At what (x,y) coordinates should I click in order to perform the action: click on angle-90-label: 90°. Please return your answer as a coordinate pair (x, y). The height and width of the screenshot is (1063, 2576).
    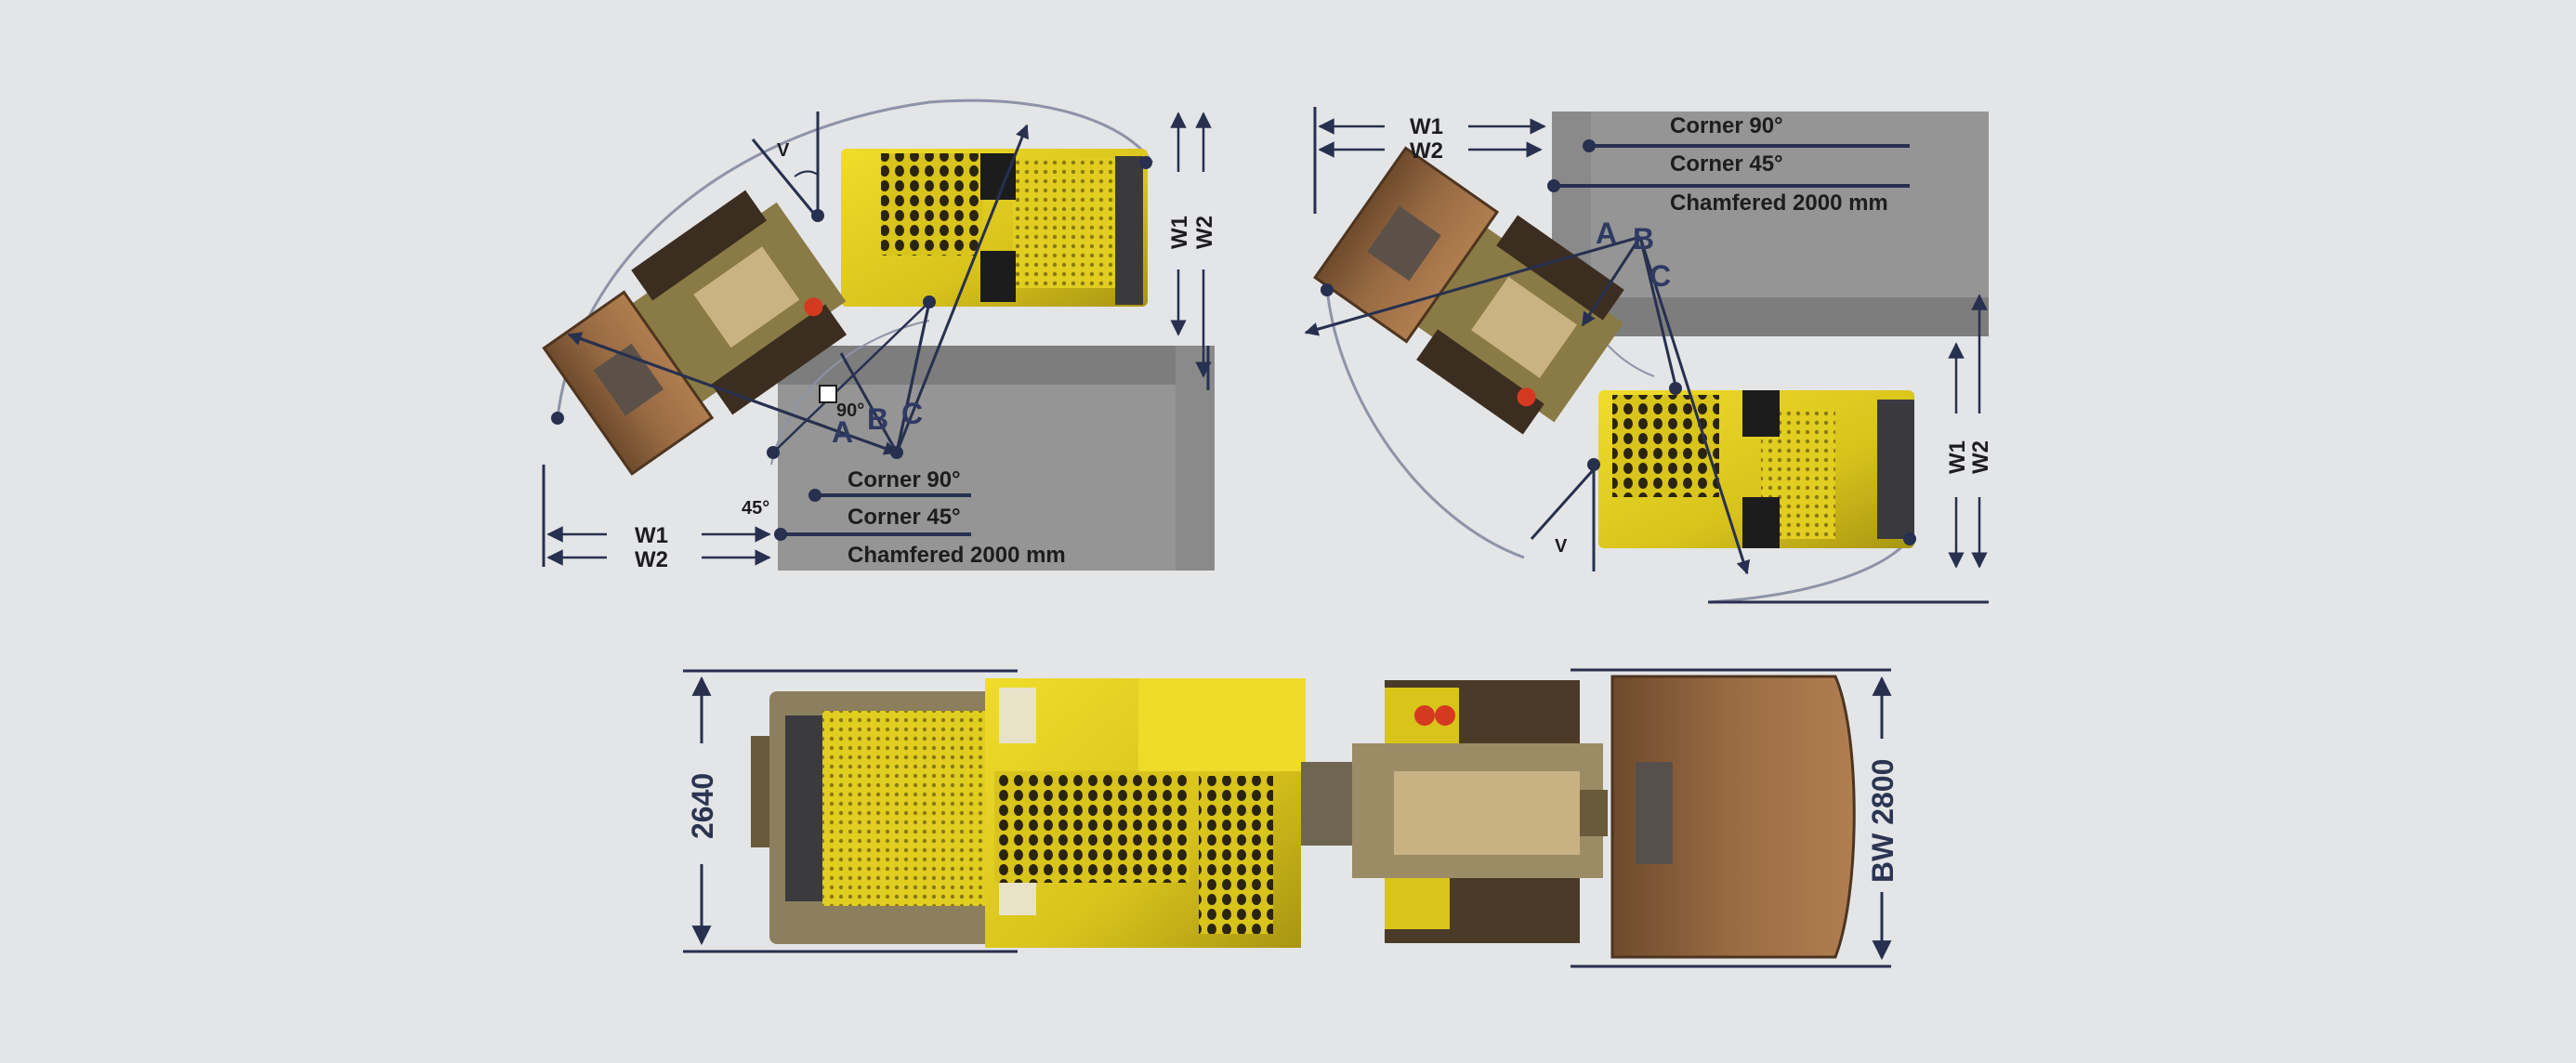
    Looking at the image, I should click on (850, 410).